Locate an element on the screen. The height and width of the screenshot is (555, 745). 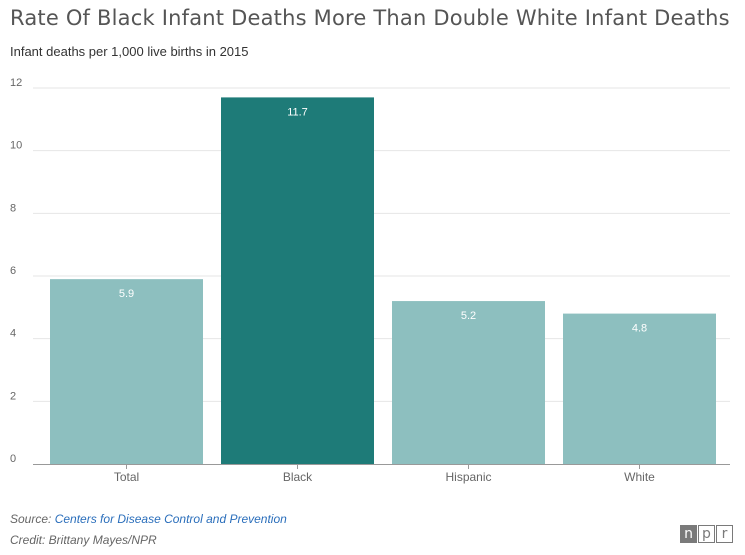
y-tick-label: 12 is located at coordinates (16, 83).